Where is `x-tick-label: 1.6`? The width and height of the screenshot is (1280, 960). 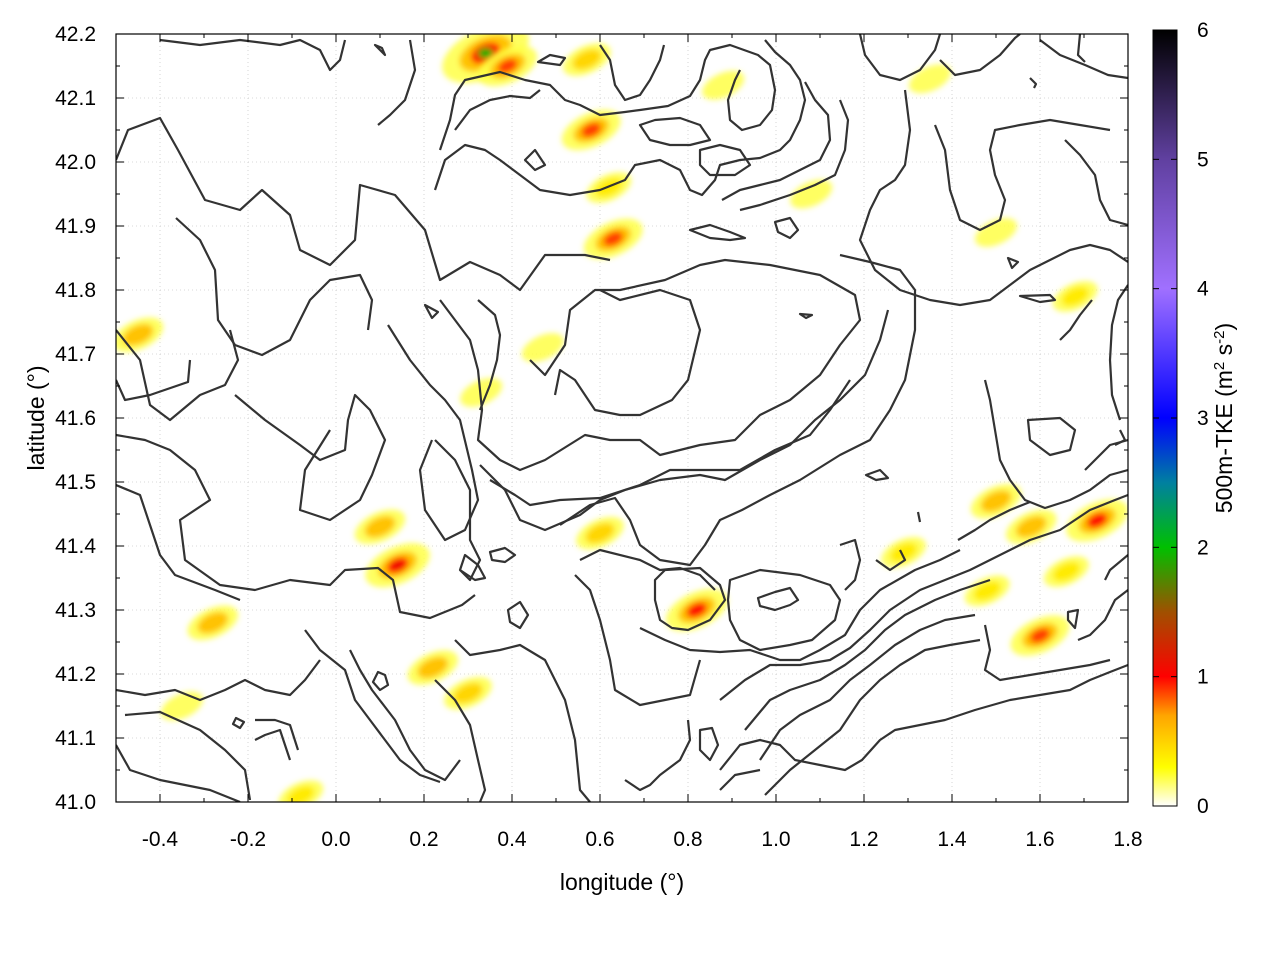
x-tick-label: 1.6 is located at coordinates (1039, 839).